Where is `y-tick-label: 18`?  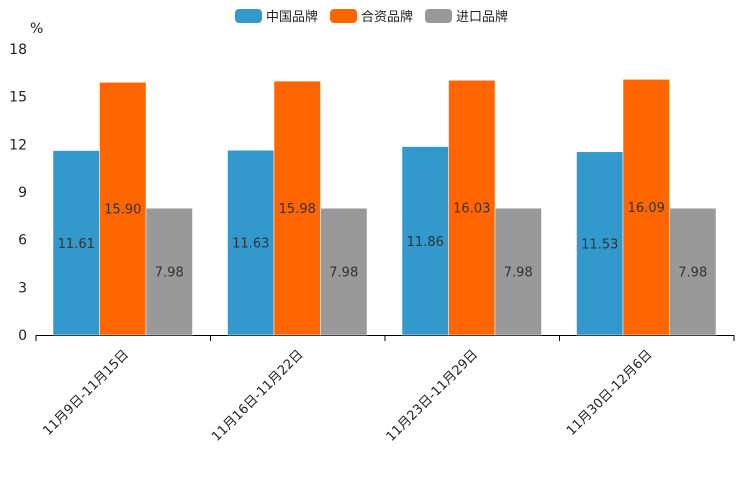 y-tick-label: 18 is located at coordinates (18, 50).